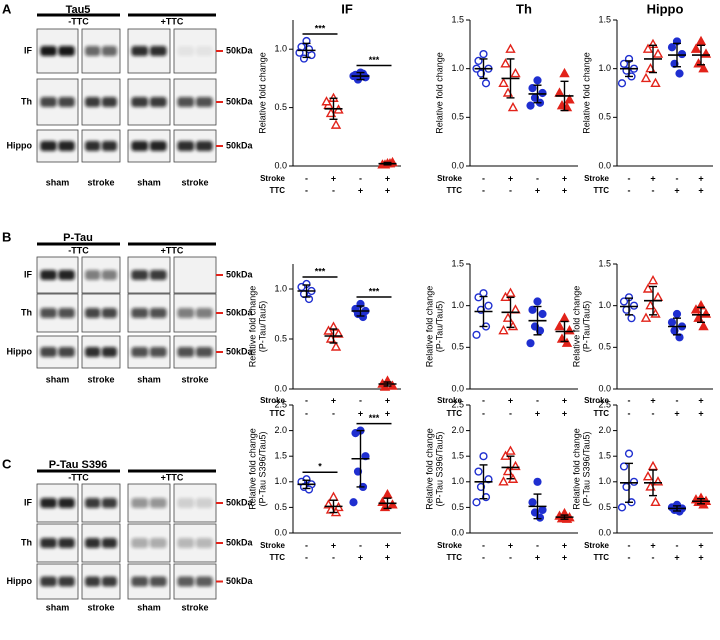  I want to click on y-tick-label: 1.0, so click(457, 481).